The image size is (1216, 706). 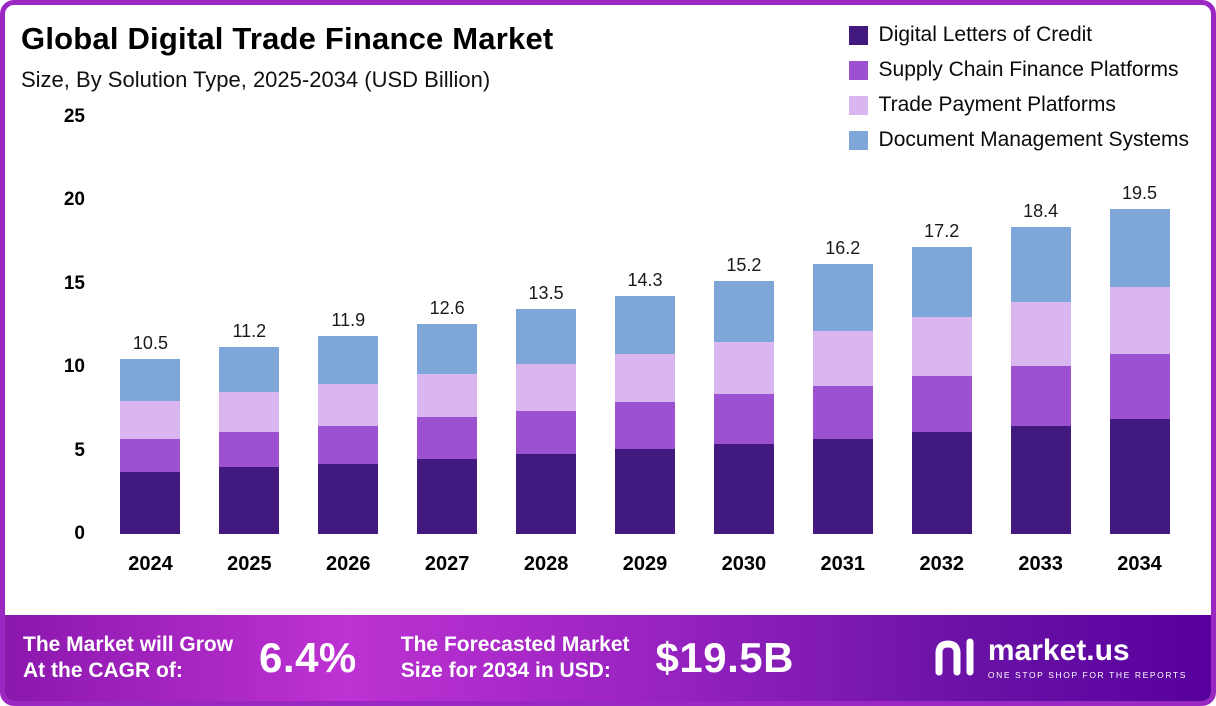 I want to click on legend-item: Trade Payment Platforms, so click(x=1018, y=105).